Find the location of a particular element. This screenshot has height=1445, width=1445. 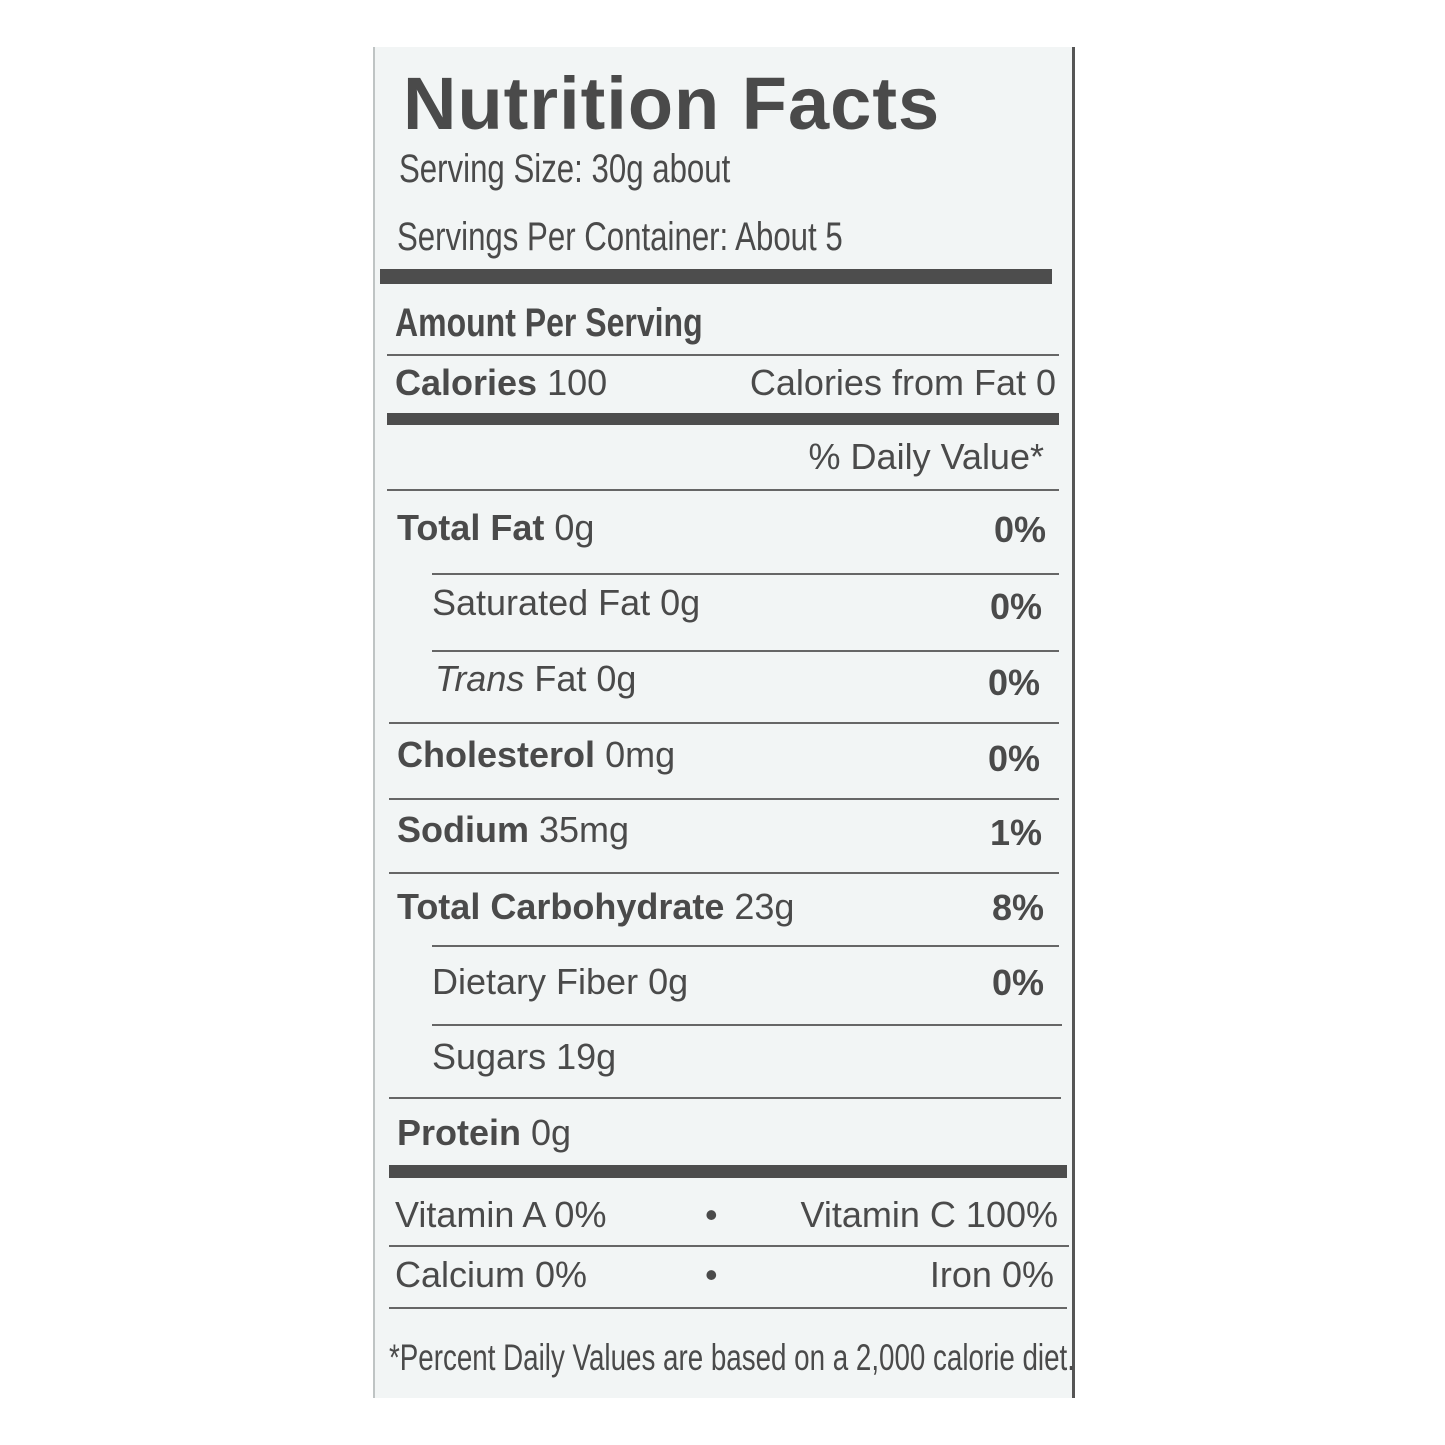

nutrient-trans-fat: Trans Fat 0g is located at coordinates (536, 678).